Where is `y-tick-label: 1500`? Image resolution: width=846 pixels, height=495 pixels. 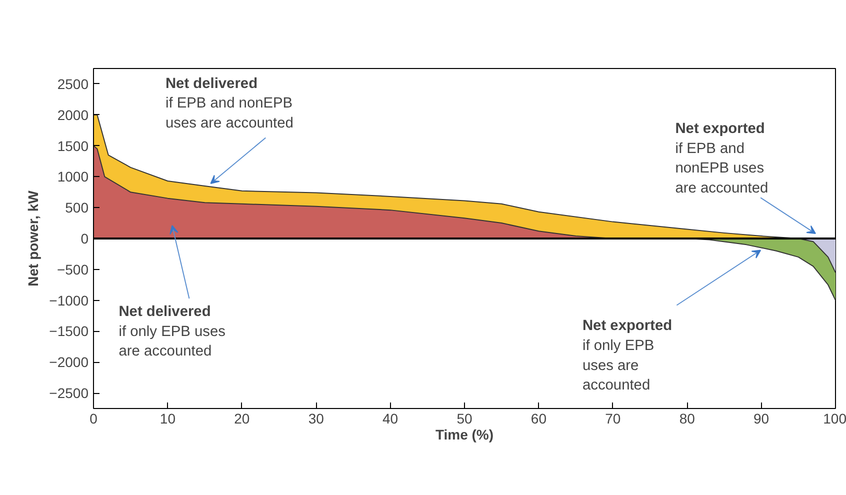
y-tick-label: 1500 is located at coordinates (73, 146).